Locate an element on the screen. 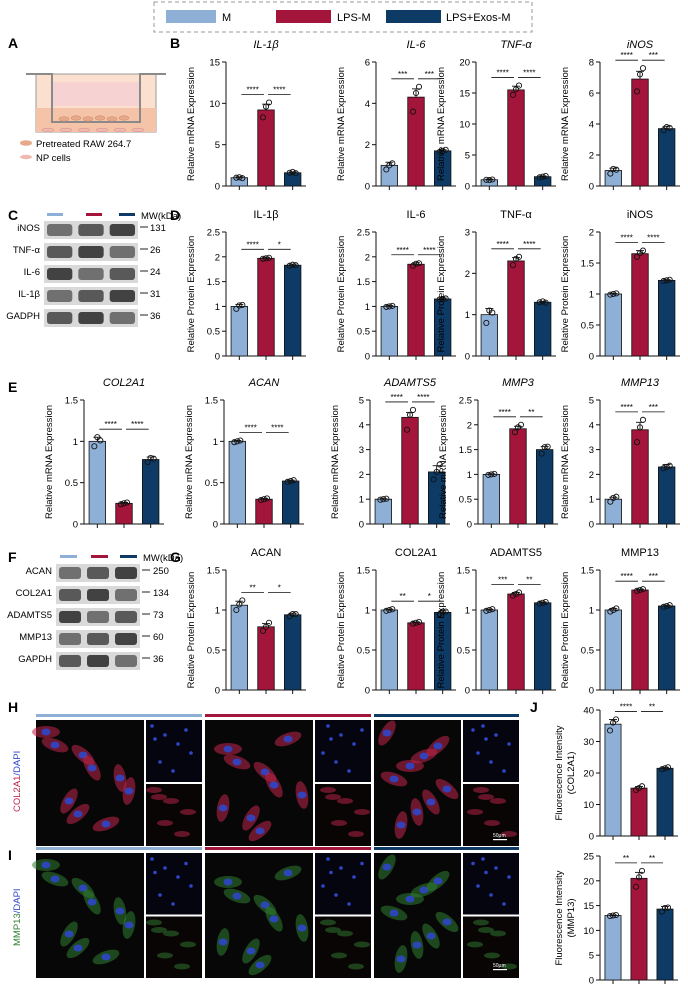  blot-row-label: GADPH is located at coordinates (23, 316).